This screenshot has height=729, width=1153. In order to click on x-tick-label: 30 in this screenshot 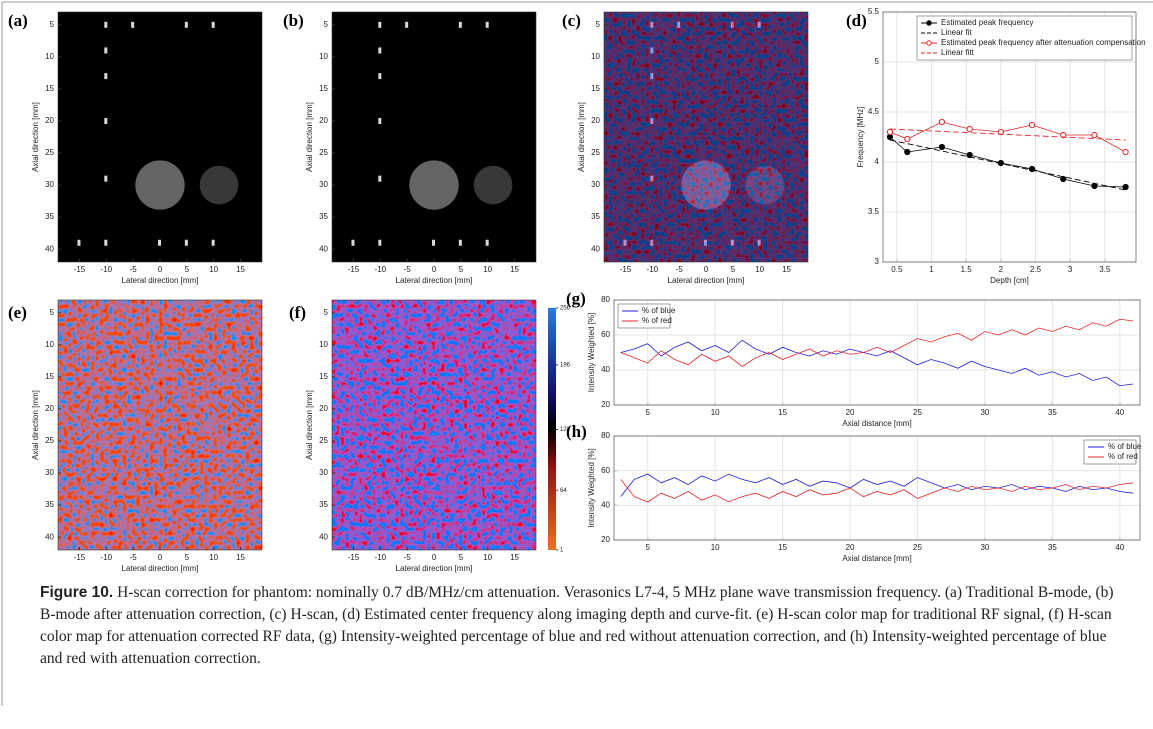, I will do `click(984, 412)`.